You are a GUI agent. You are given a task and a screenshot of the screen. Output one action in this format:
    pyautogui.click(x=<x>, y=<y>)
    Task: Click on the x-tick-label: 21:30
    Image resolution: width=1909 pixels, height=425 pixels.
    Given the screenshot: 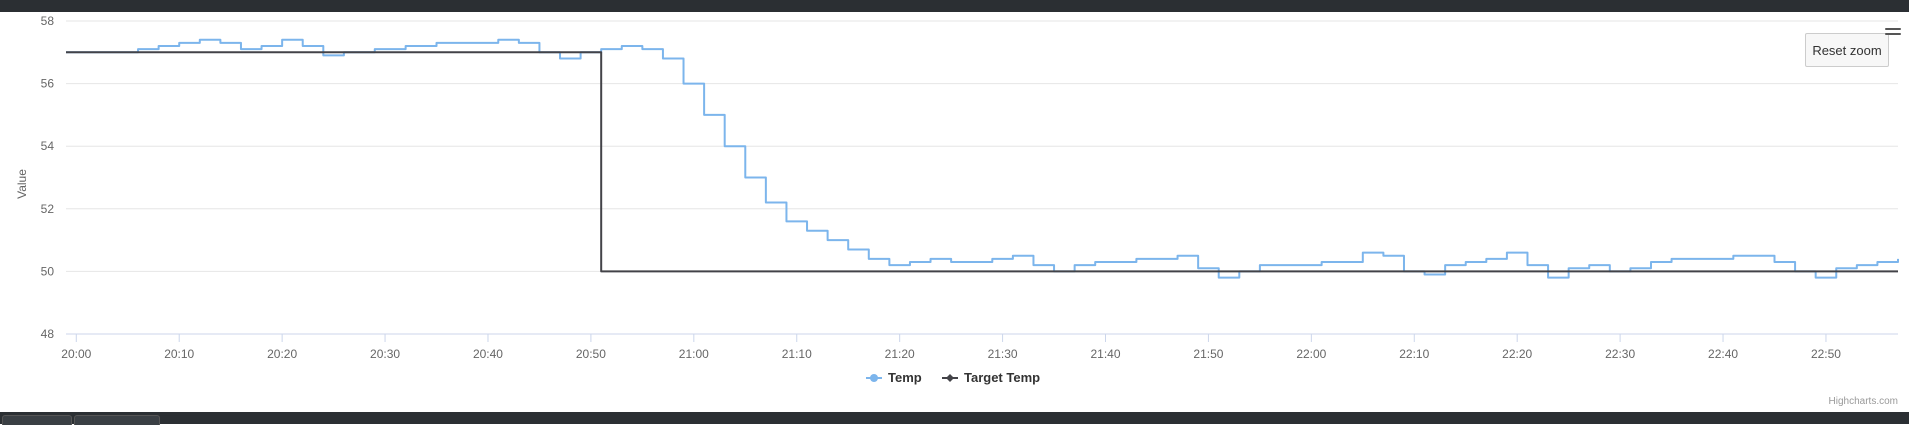 What is the action you would take?
    pyautogui.click(x=1003, y=354)
    